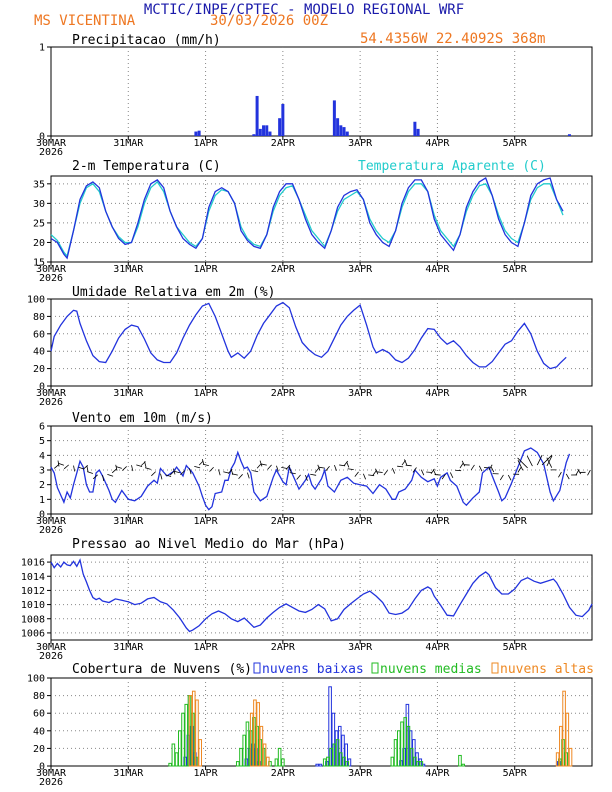  Describe the element at coordinates (283, 269) in the screenshot. I see `temp-xtick-label: 2APR` at that location.